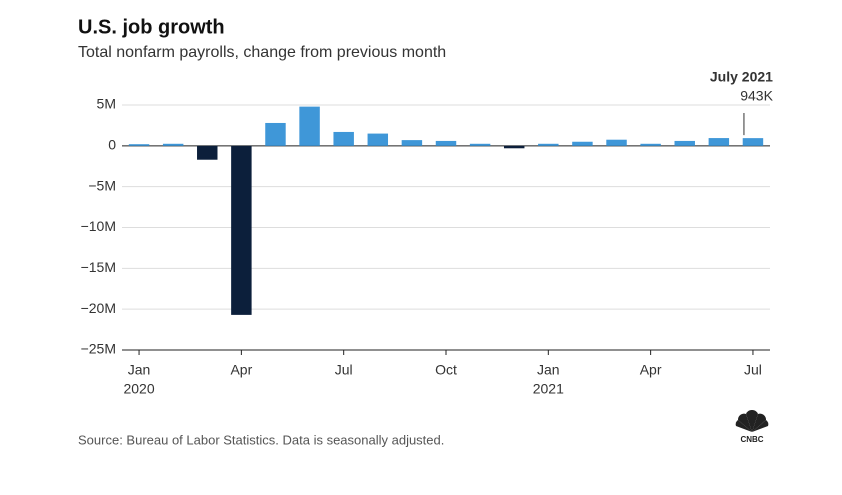 The width and height of the screenshot is (842, 495). I want to click on logo, so click(752, 420).